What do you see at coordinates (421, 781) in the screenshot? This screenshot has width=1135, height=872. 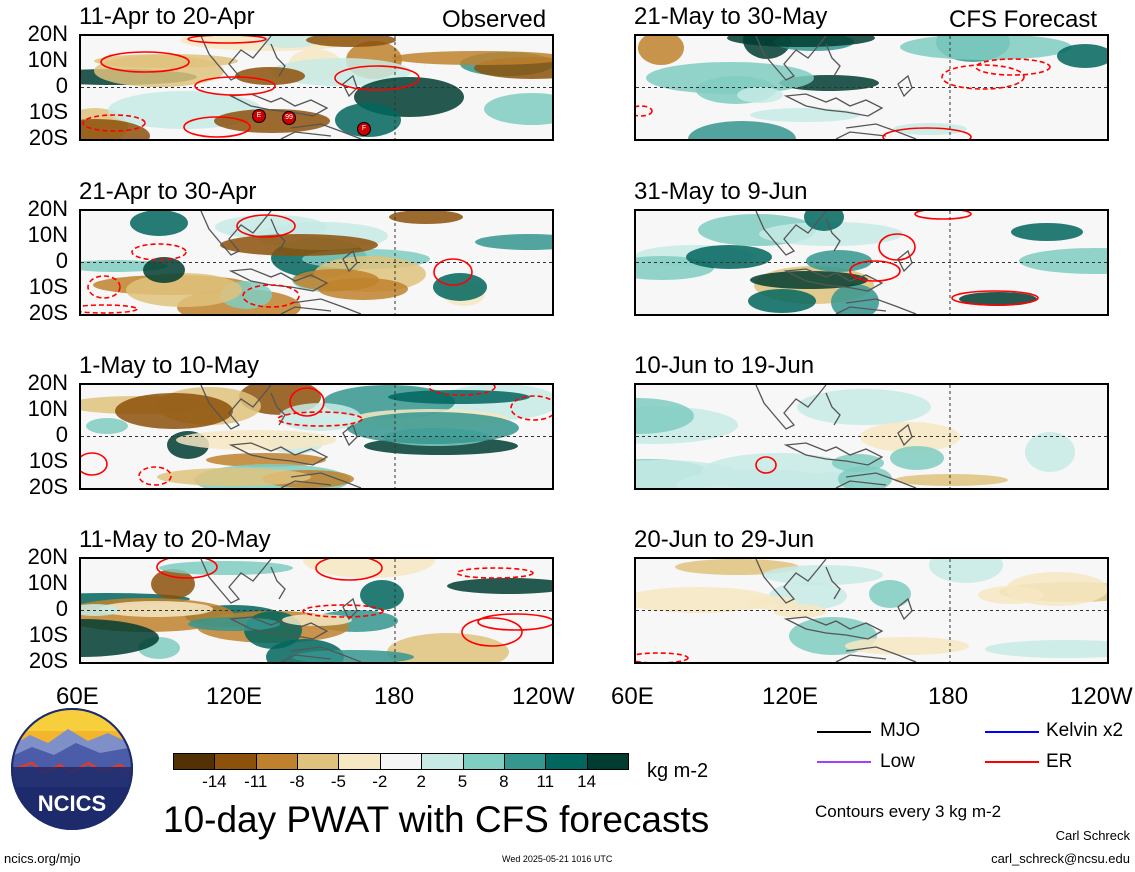 I see `colorbar-tick-label: 2` at bounding box center [421, 781].